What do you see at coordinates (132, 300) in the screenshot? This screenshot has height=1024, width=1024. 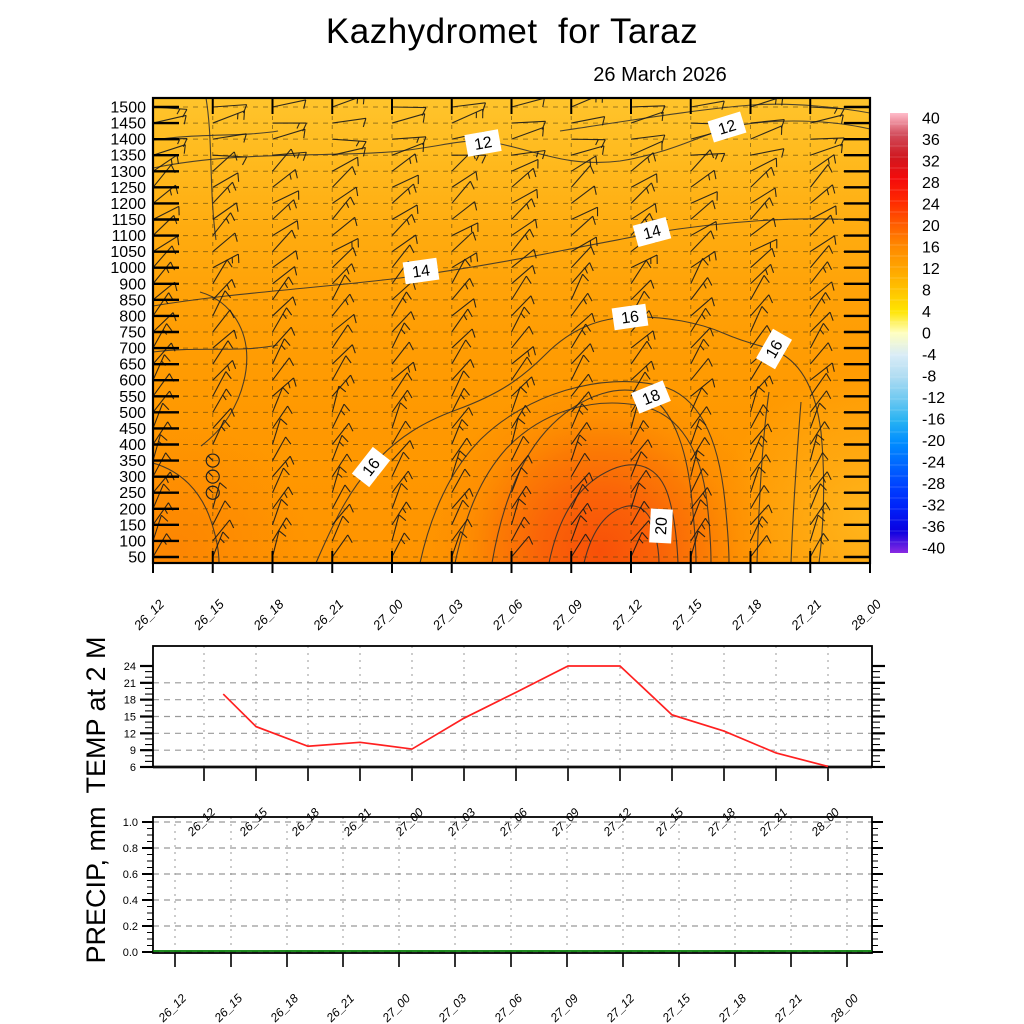 I see `svg-text: 850` at bounding box center [132, 300].